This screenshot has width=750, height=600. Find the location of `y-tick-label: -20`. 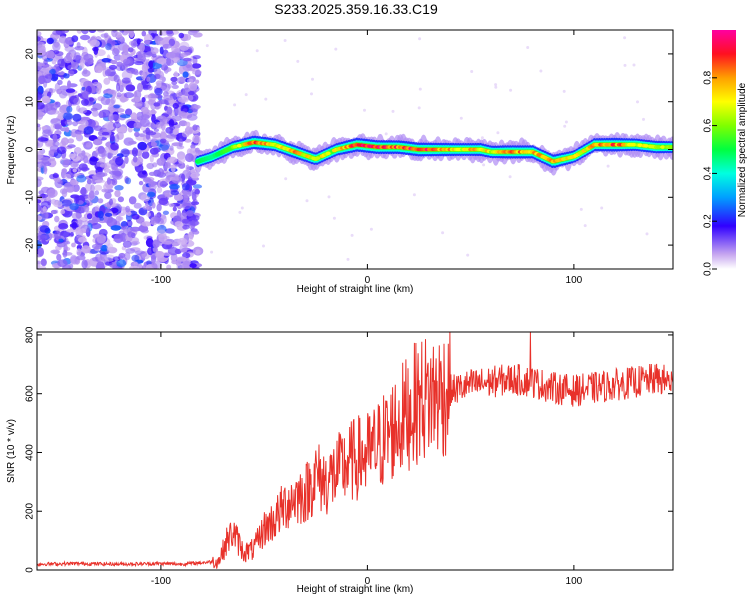

y-tick-label: -20 is located at coordinates (30, 244).